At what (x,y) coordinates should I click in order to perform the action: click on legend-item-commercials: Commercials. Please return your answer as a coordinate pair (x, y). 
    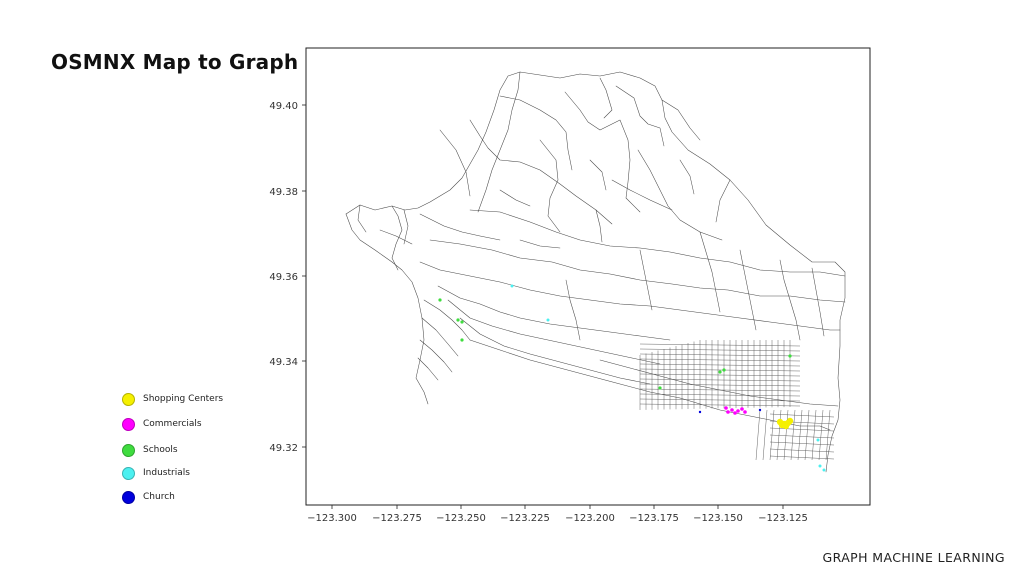
    Looking at the image, I should click on (162, 424).